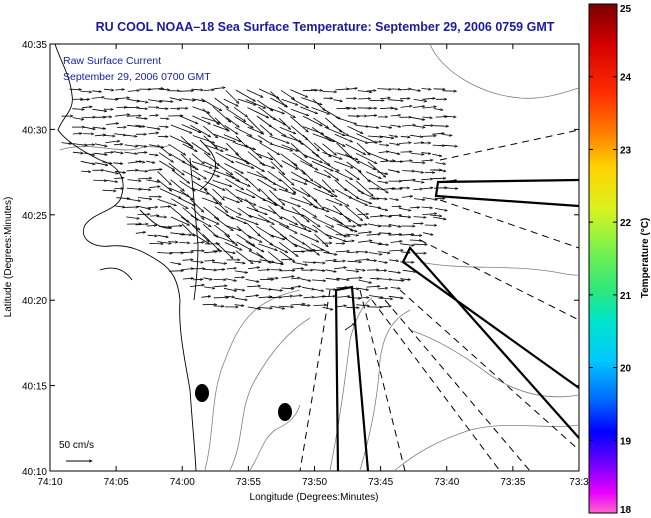 The height and width of the screenshot is (518, 651). Describe the element at coordinates (626, 441) in the screenshot. I see `colorbar-tick-label: 19` at that location.